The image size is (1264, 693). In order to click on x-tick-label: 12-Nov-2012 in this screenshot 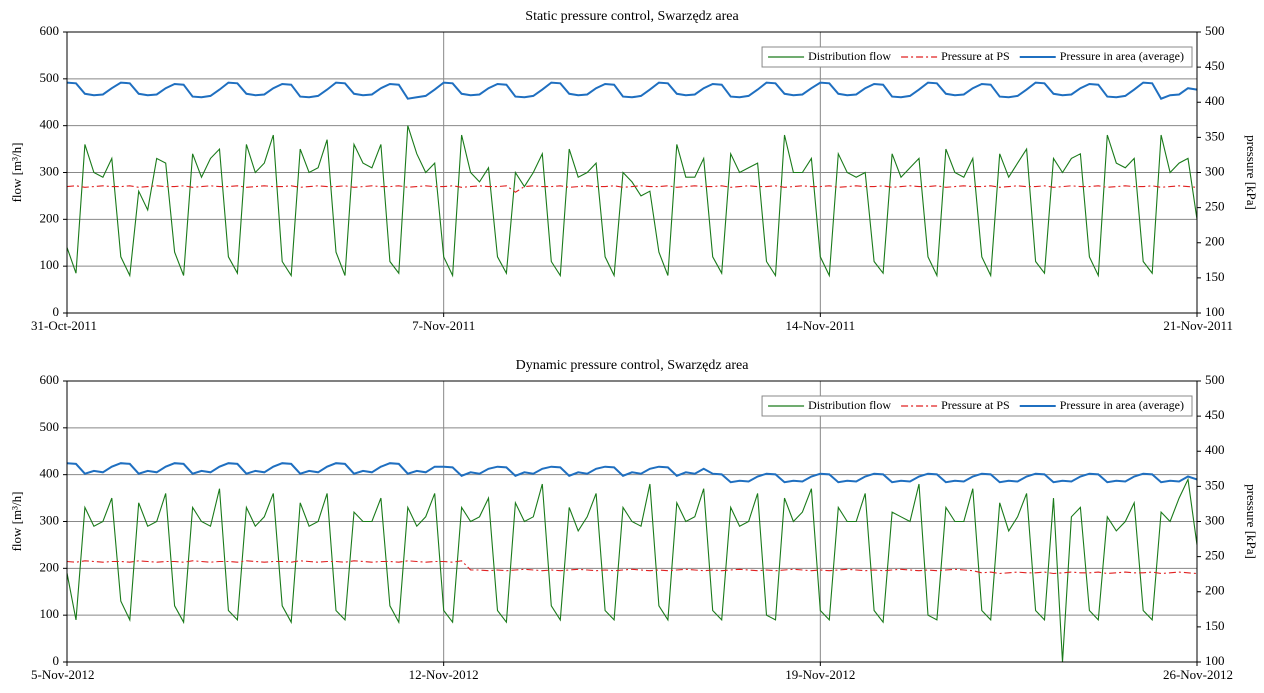, I will do `click(444, 674)`.